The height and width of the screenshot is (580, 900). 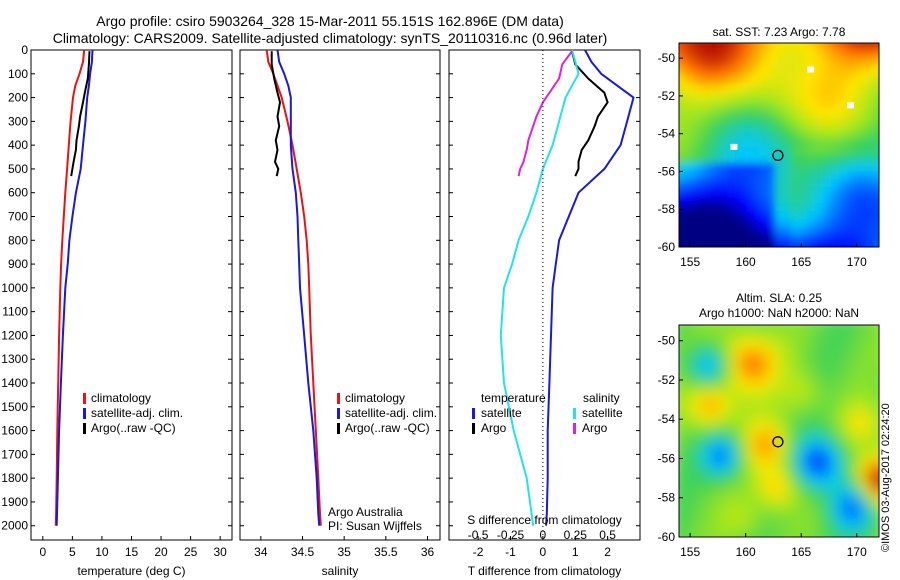 What do you see at coordinates (801, 262) in the screenshot?
I see `sst-map-xtick-label: 165` at bounding box center [801, 262].